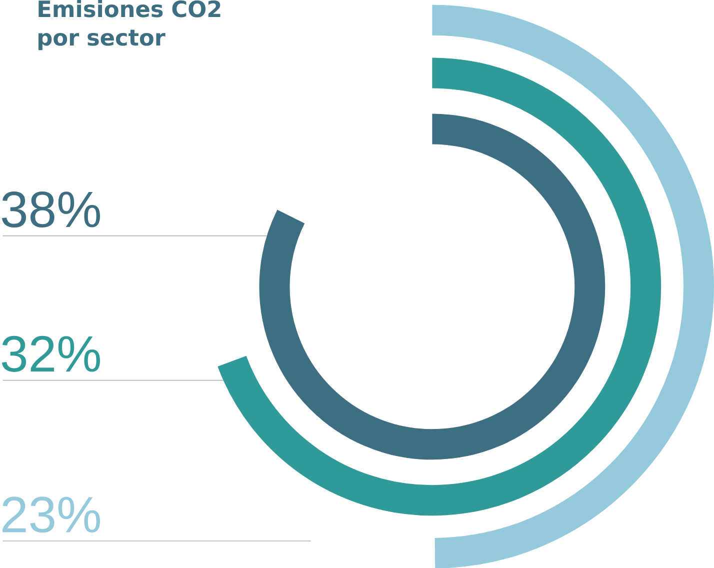 The height and width of the screenshot is (568, 714). Describe the element at coordinates (129, 25) in the screenshot. I see `text: Emisiones CO2 por sector` at that location.